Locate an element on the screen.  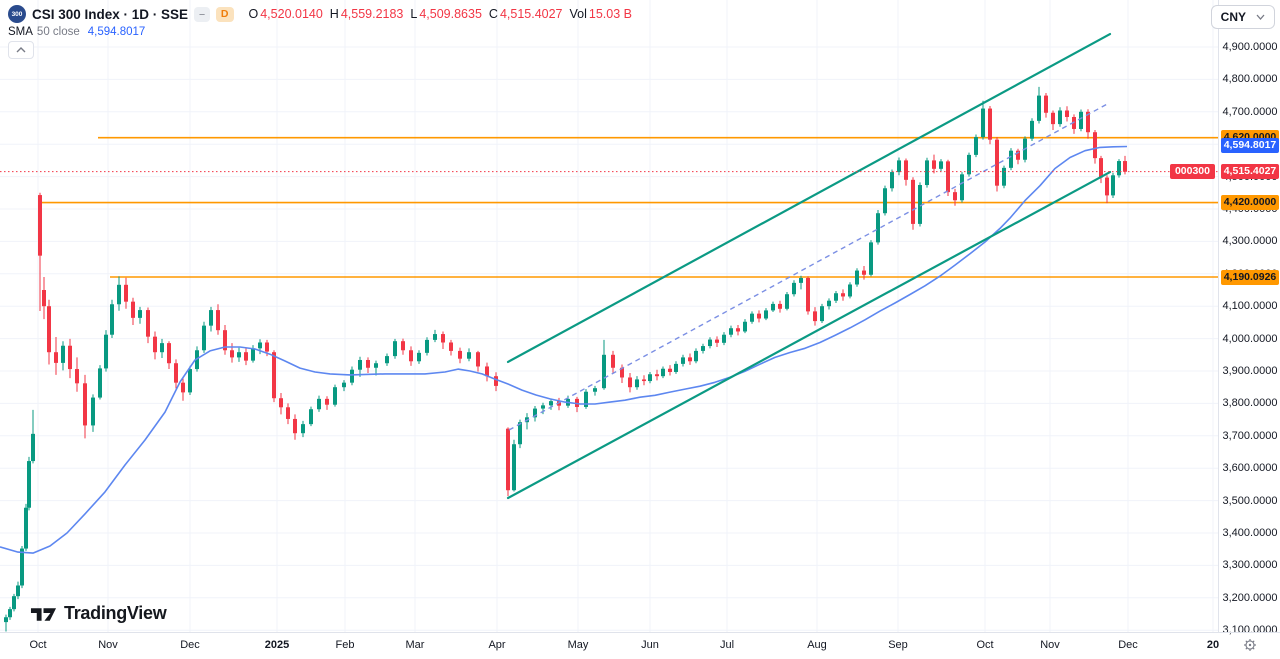
tradingview-watermark: TradingView is located at coordinates (98, 613).